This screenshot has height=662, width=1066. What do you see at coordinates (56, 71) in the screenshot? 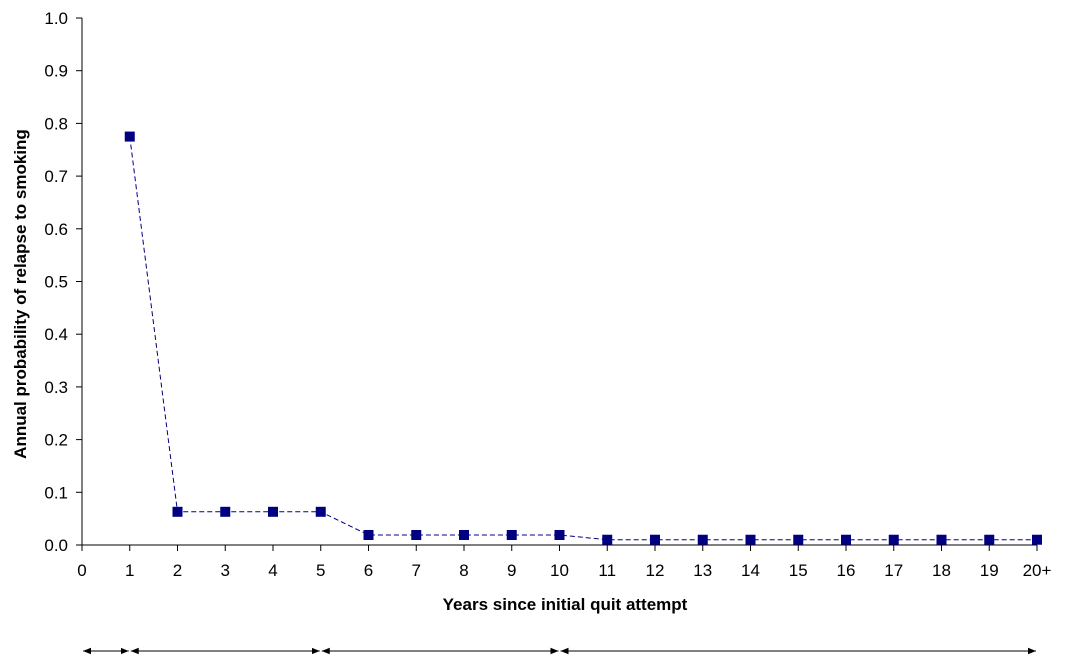
I see `y-tick-label: 0.9` at bounding box center [56, 71].